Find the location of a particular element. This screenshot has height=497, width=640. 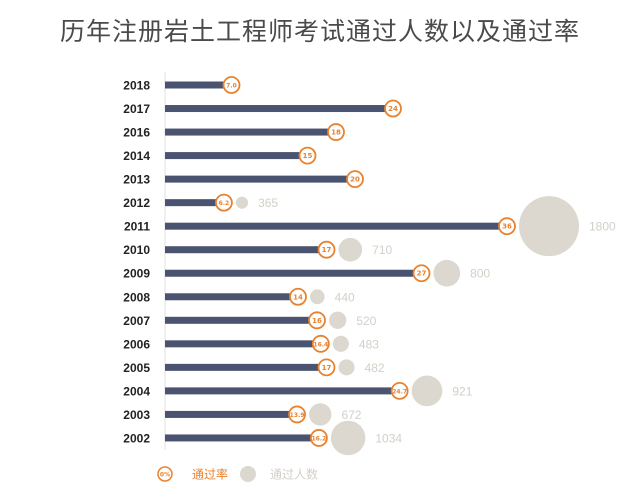

count-label: 710 is located at coordinates (382, 250).